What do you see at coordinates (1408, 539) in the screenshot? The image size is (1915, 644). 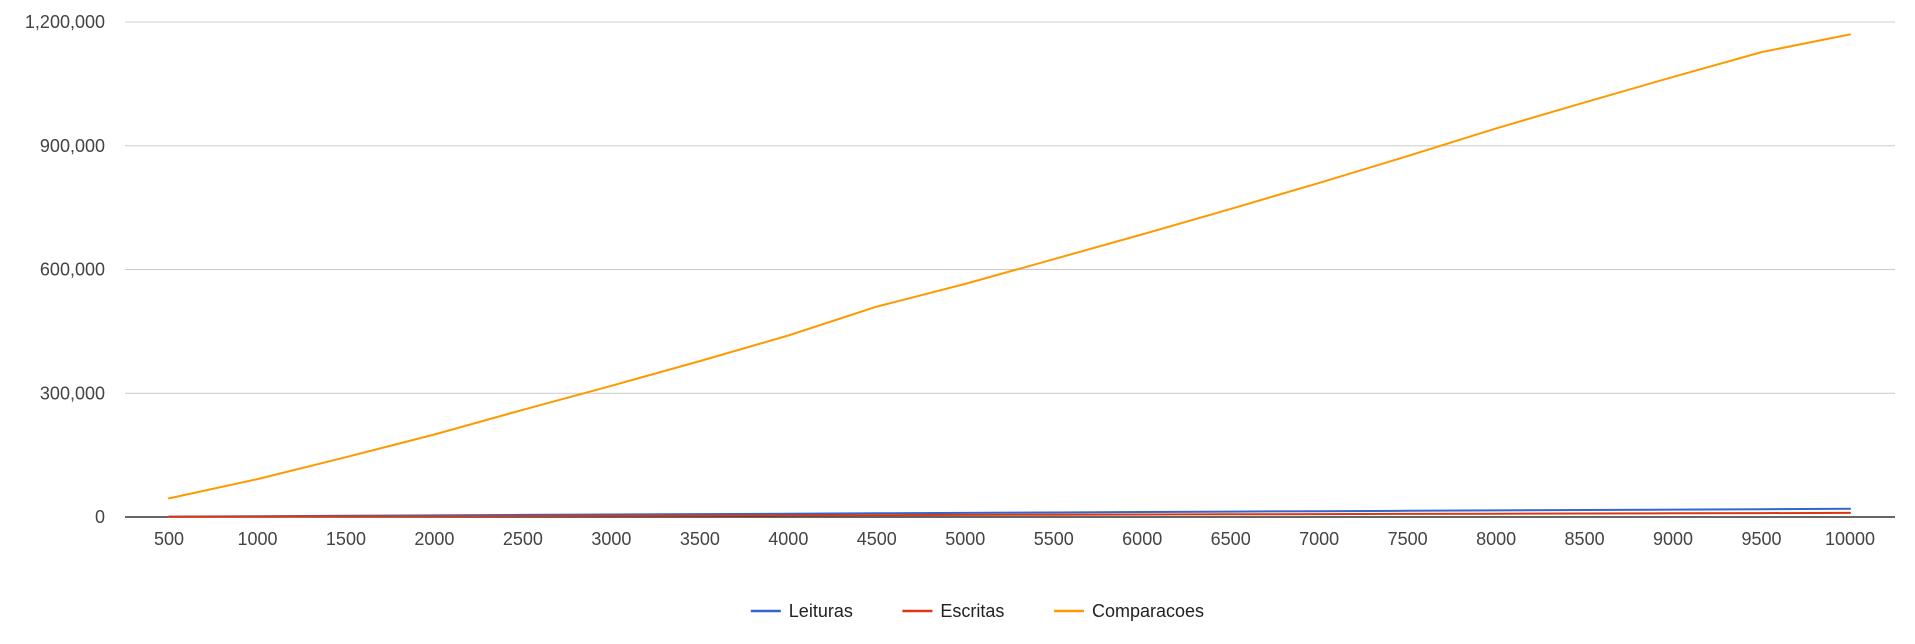 I see `x-tick-label: 7500` at bounding box center [1408, 539].